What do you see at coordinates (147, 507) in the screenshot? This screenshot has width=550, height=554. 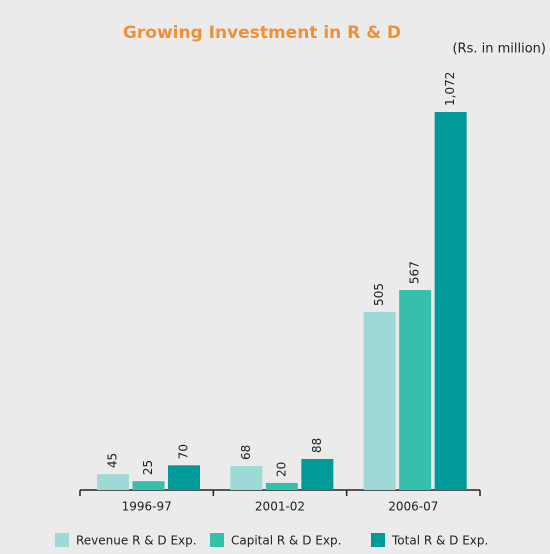 I see `x-tick-label: 1996-97` at bounding box center [147, 507].